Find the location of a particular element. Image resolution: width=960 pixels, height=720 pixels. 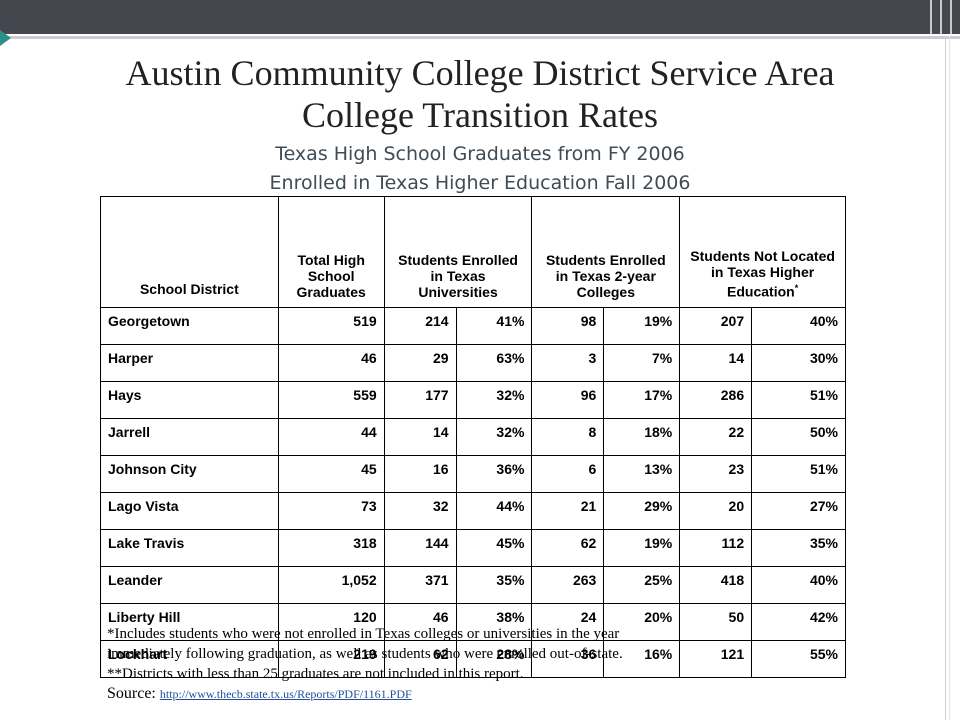

subtitle-line-1: Texas High School Graduates from FY 2006 is located at coordinates (480, 154).